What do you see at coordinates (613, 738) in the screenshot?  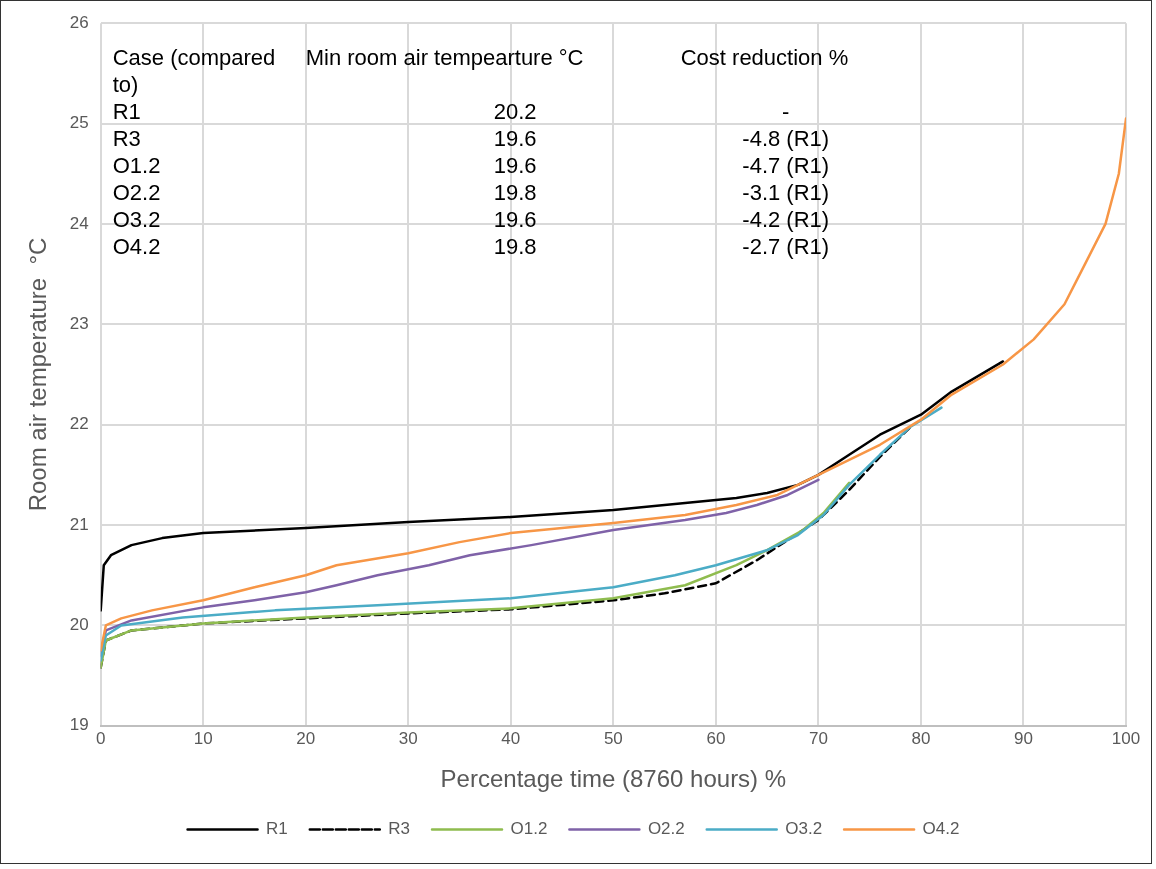 I see `x-tick-label: 50` at bounding box center [613, 738].